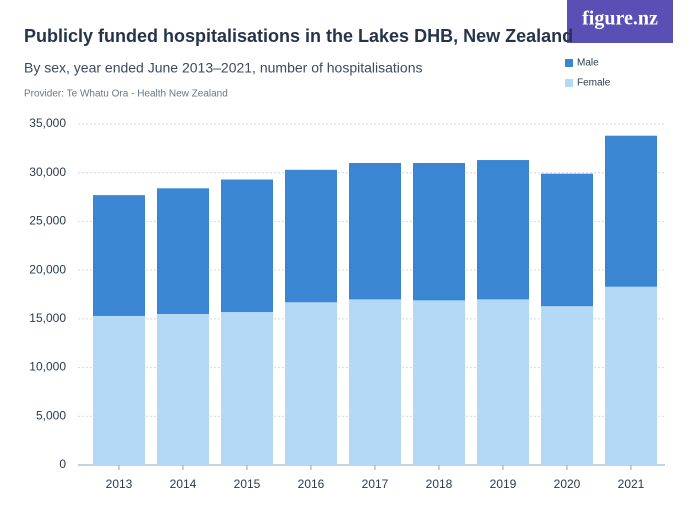  Describe the element at coordinates (567, 484) in the screenshot. I see `x-tick-label: 2020` at that location.